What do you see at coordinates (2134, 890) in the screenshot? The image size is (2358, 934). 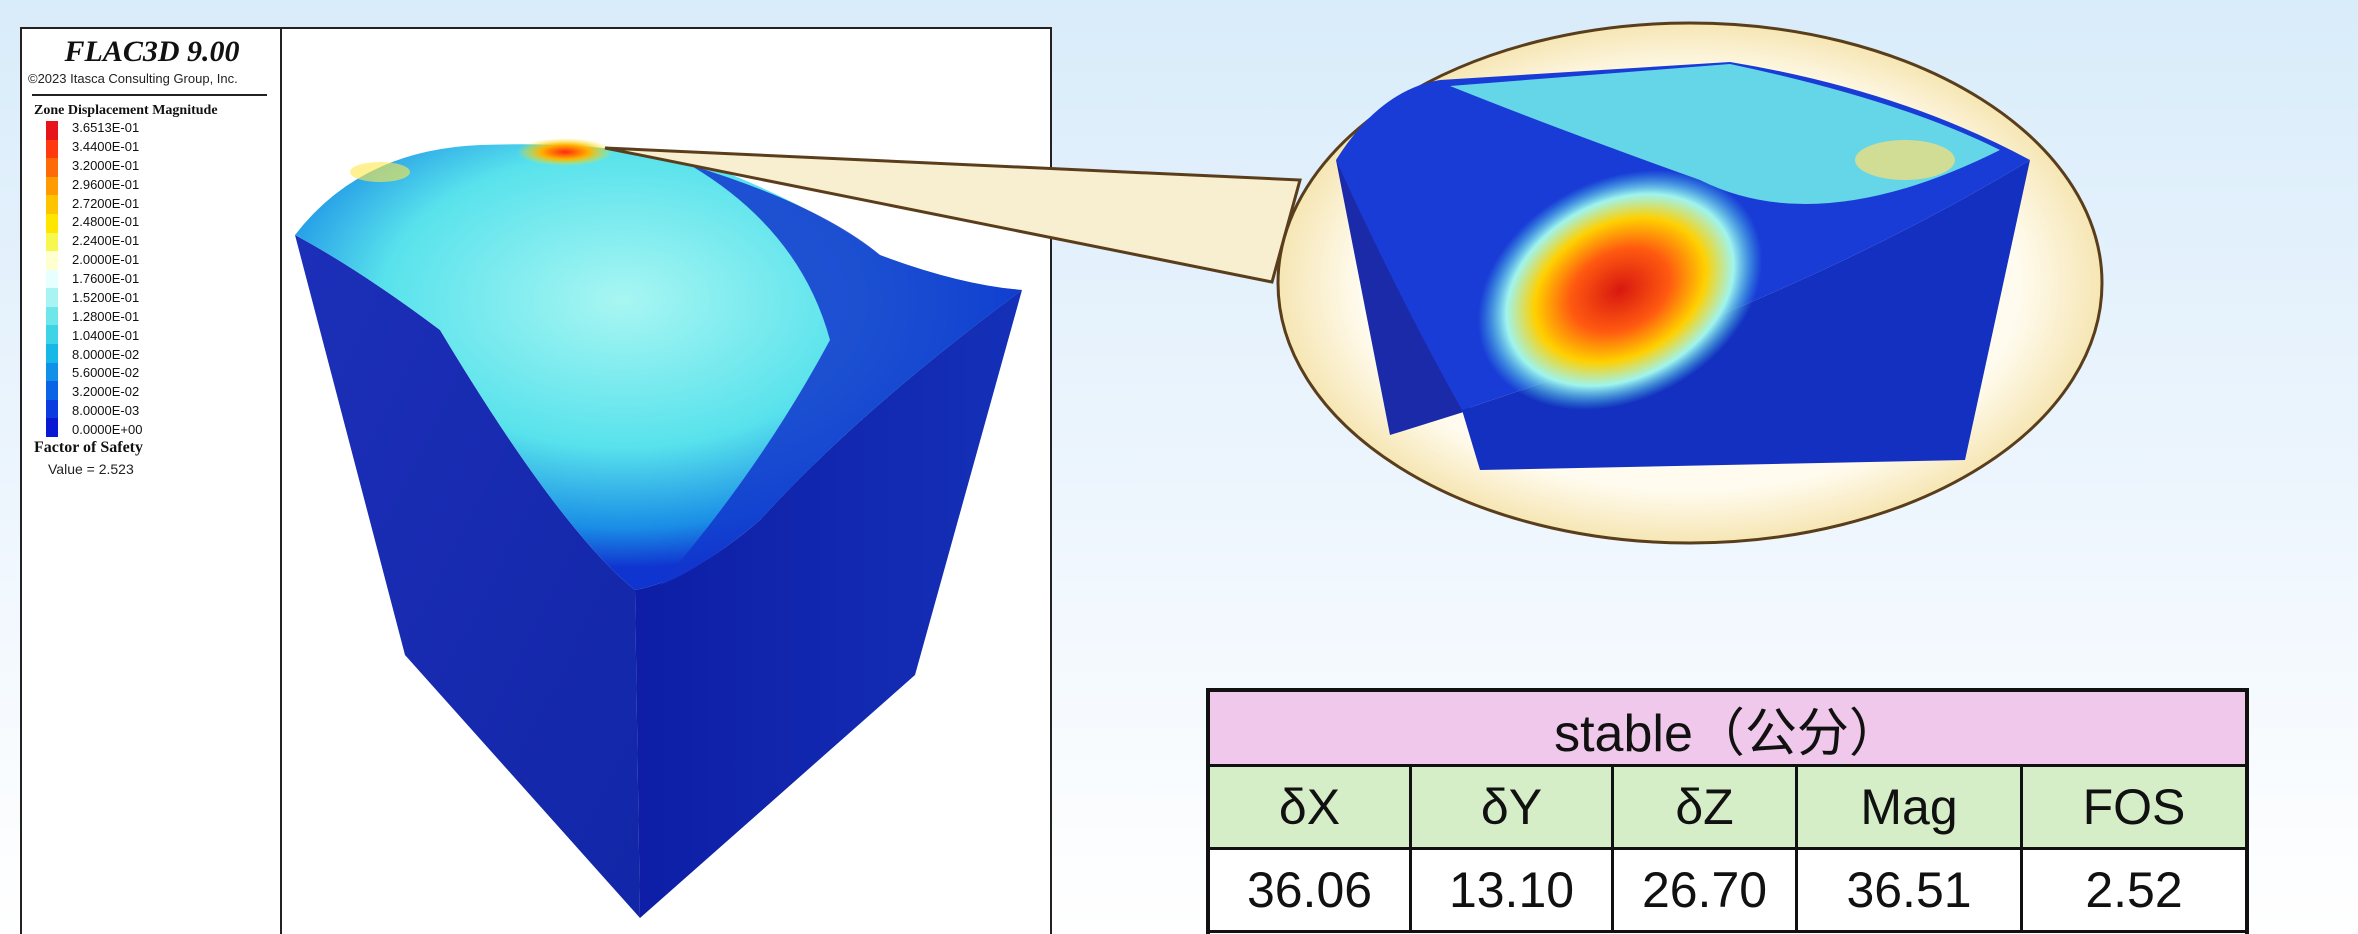 I see `value-fos: 2.52` at bounding box center [2134, 890].